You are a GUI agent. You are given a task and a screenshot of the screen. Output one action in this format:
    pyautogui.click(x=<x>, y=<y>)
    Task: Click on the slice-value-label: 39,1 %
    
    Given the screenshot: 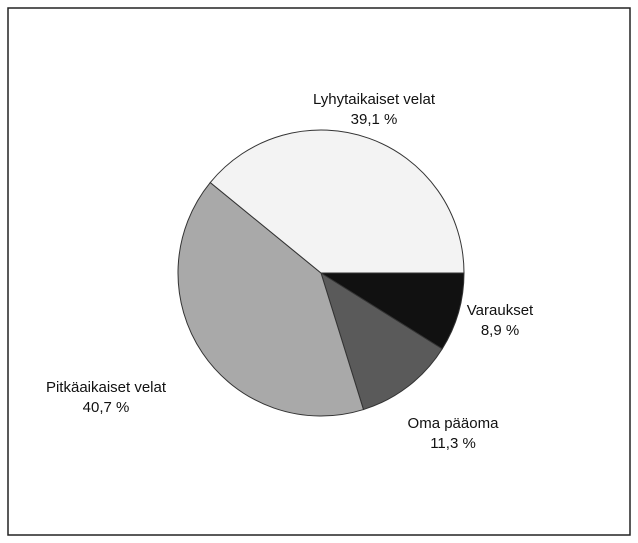 What is the action you would take?
    pyautogui.click(x=374, y=119)
    